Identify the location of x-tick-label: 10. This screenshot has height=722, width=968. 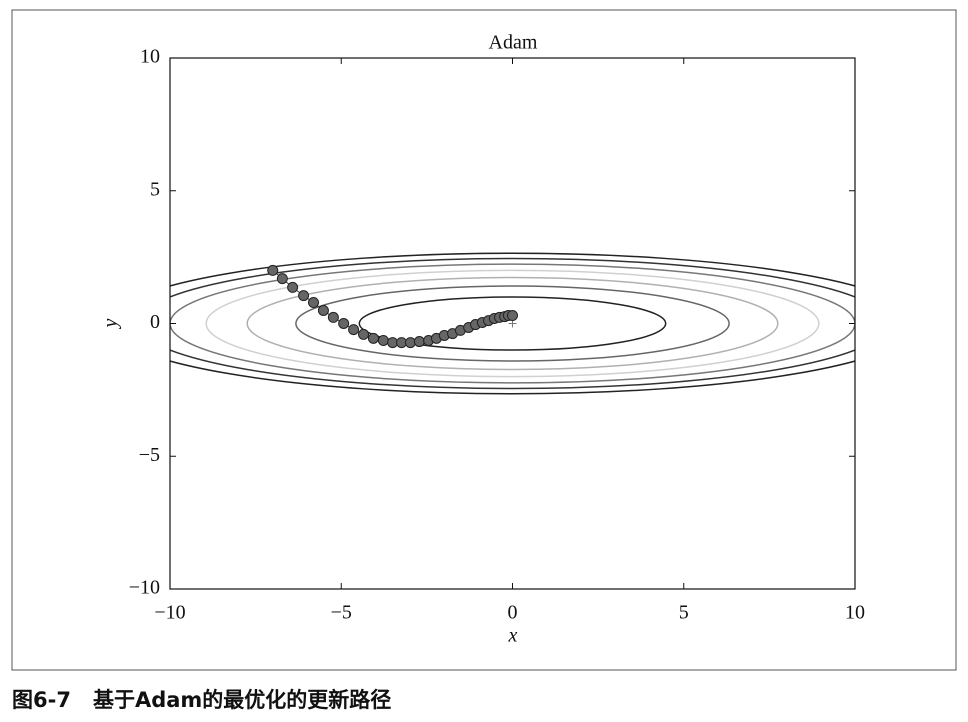
(855, 613).